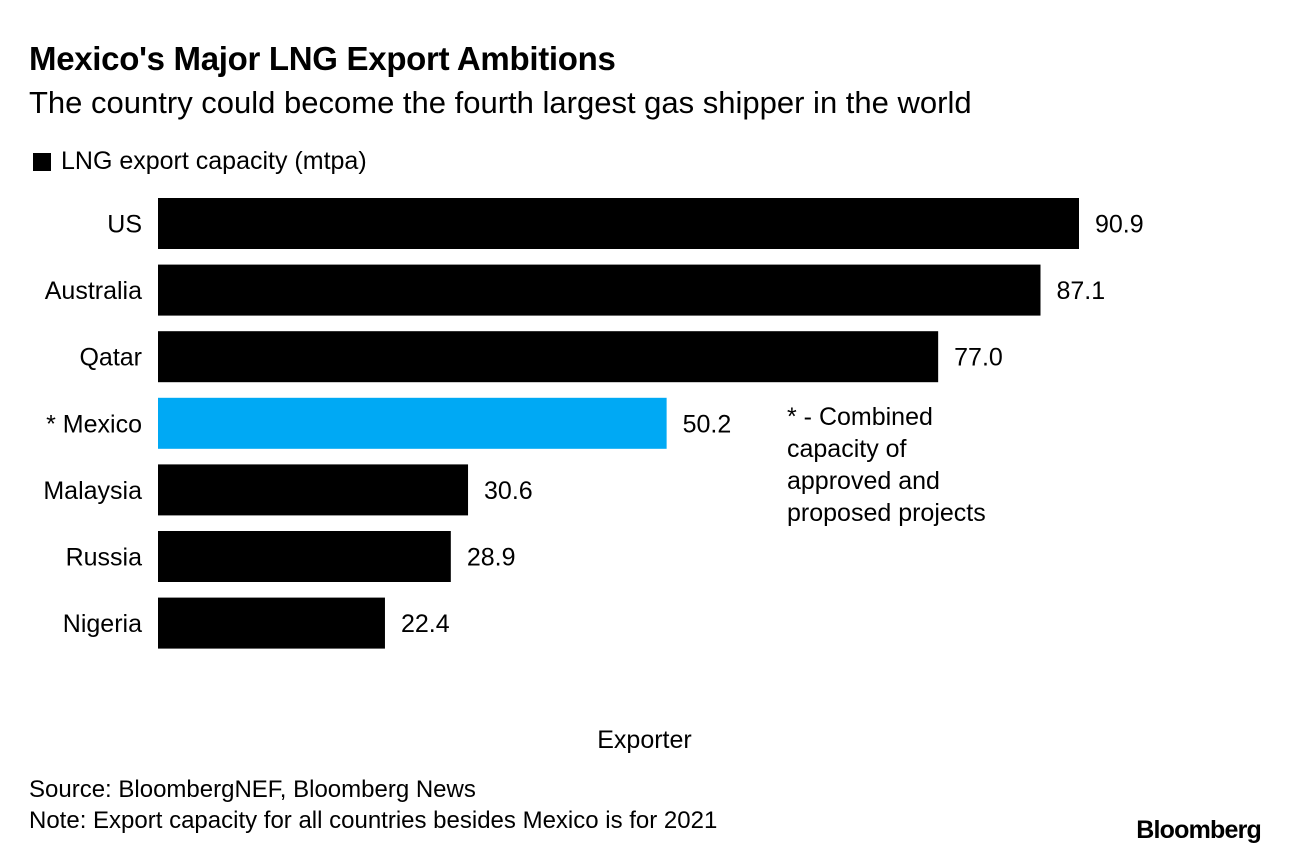  What do you see at coordinates (92, 491) in the screenshot?
I see `category-label: Malaysia` at bounding box center [92, 491].